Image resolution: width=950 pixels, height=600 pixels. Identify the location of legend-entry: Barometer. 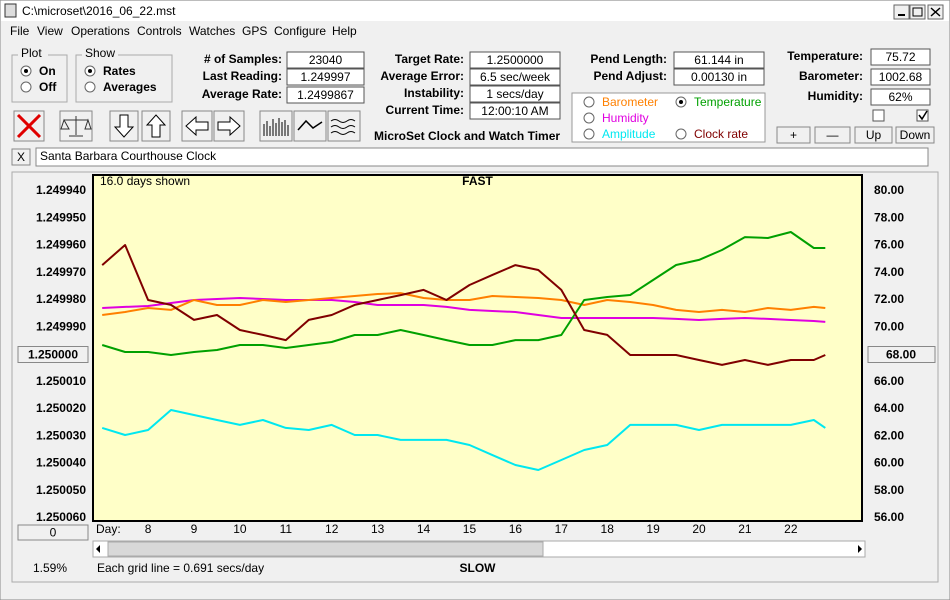
(630, 102).